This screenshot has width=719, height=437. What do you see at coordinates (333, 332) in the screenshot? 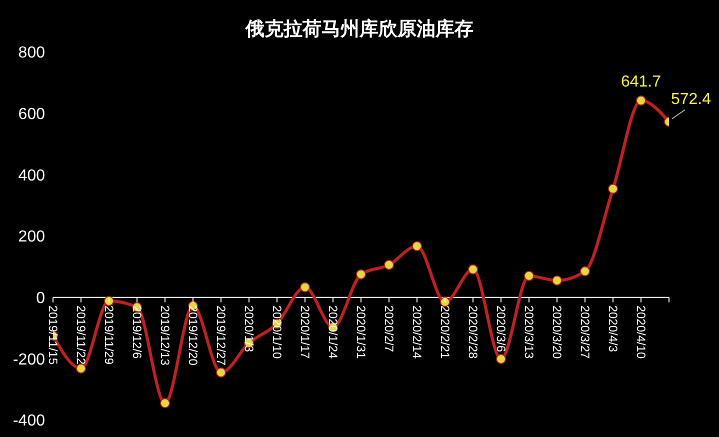
I see `x-tick-label: 2020/1/24` at bounding box center [333, 332].